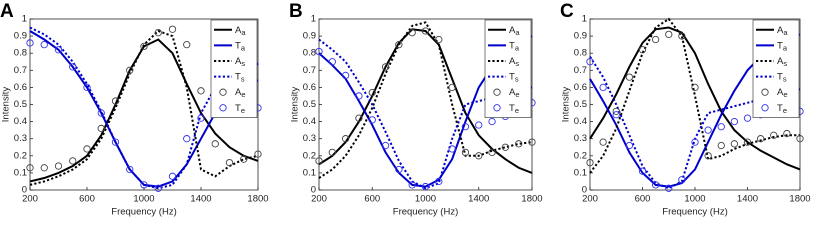 This screenshot has width=830, height=240. I want to click on panel-label: B, so click(296, 11).